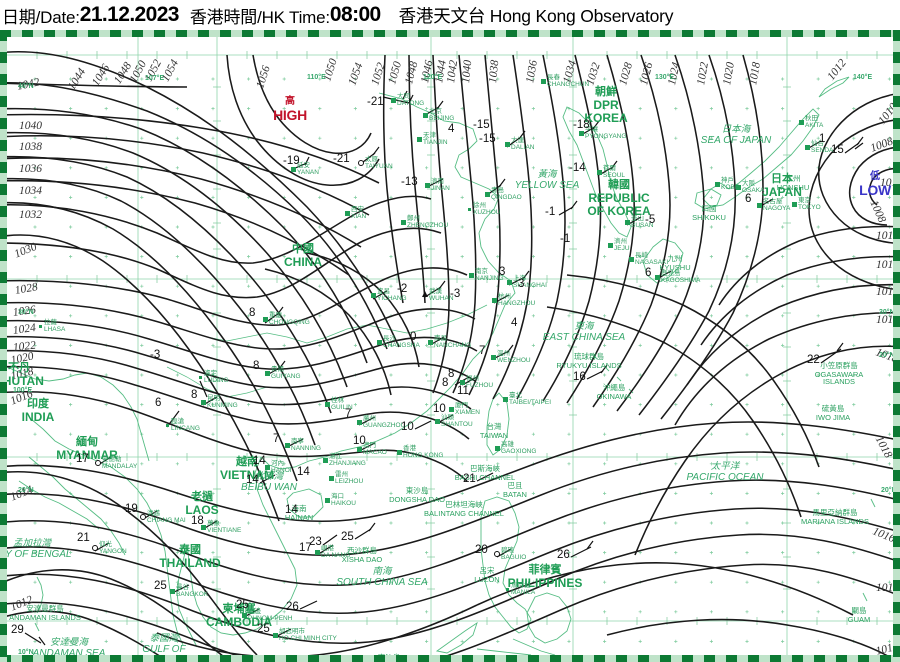 This screenshot has height=662, width=900. Describe the element at coordinates (413, 218) in the screenshot. I see `station-label-cn: 鄭州` at that location.